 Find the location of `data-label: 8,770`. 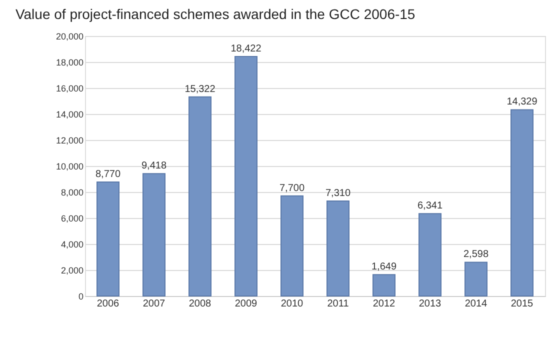

data-label: 8,770 is located at coordinates (108, 174).